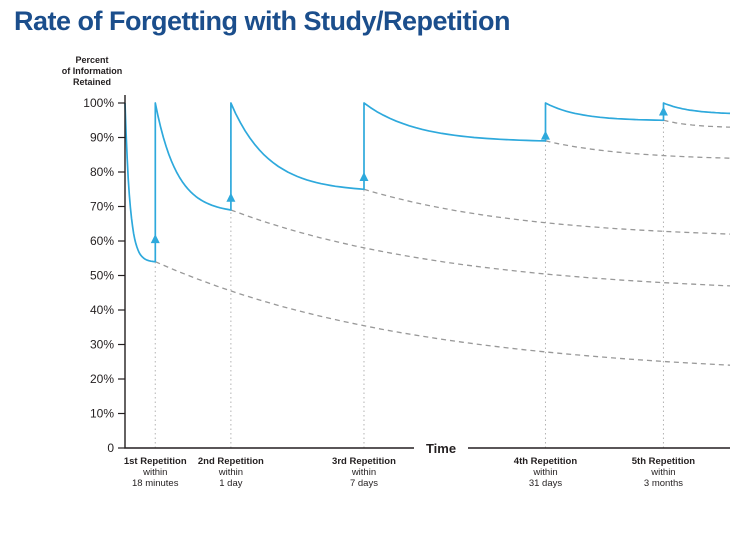 The height and width of the screenshot is (539, 754). What do you see at coordinates (231, 461) in the screenshot?
I see `repetition-label: 2nd Repetition` at bounding box center [231, 461].